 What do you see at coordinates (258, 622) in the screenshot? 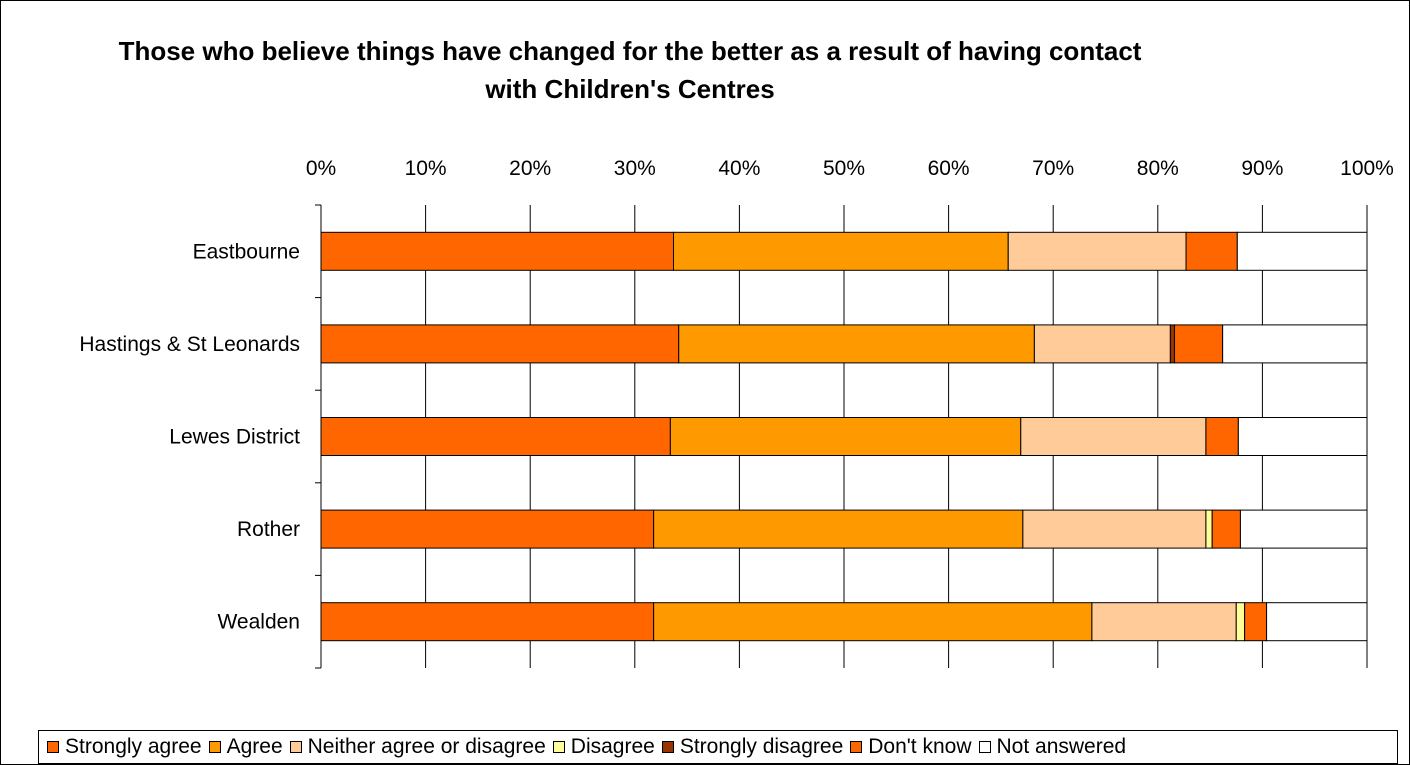
I see `category-label: Wealden` at bounding box center [258, 622].